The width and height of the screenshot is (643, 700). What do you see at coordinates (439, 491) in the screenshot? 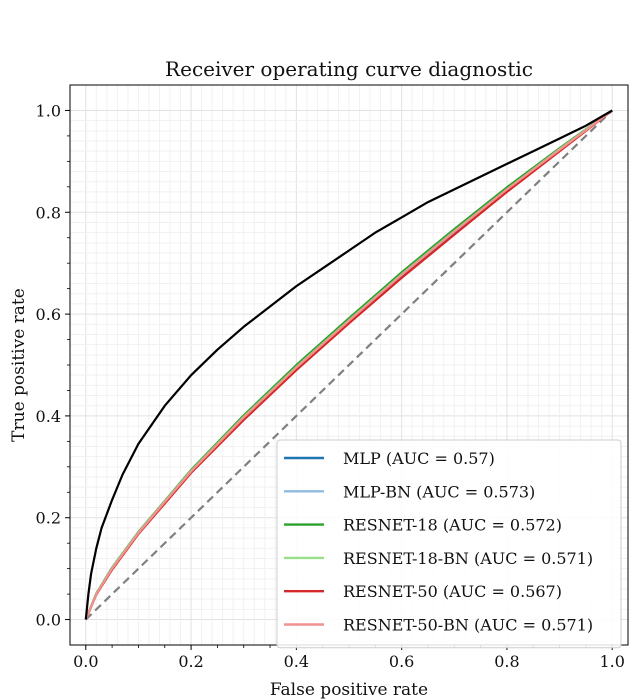
I see `legend-entry-label: MLP-BN (AUC = 0.573)` at bounding box center [439, 491].